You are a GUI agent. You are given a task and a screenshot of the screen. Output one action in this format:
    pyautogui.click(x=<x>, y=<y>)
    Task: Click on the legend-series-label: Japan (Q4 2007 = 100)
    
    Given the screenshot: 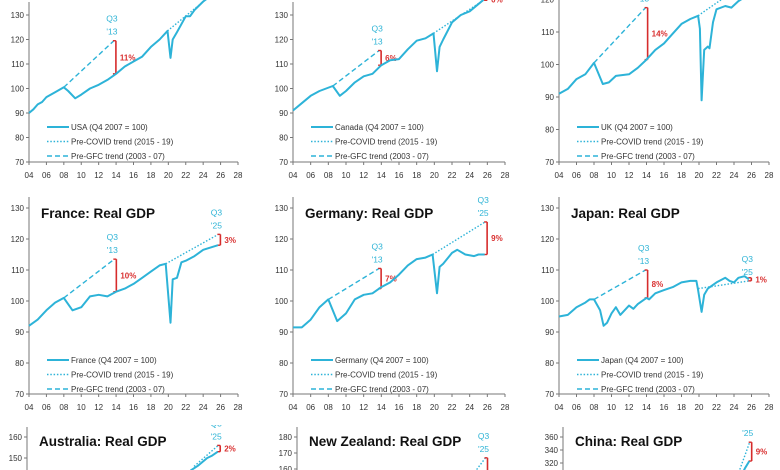 What is the action you would take?
    pyautogui.click(x=642, y=360)
    